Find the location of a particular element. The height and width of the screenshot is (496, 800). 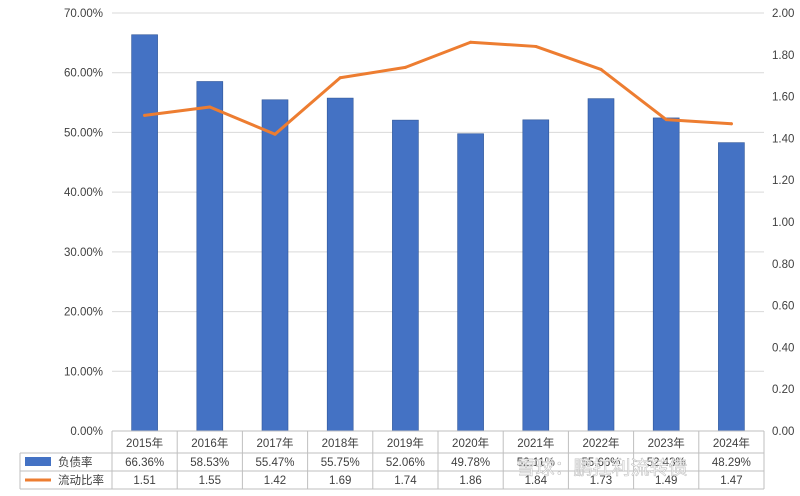

x-tick-label: 2019年 is located at coordinates (405, 443).